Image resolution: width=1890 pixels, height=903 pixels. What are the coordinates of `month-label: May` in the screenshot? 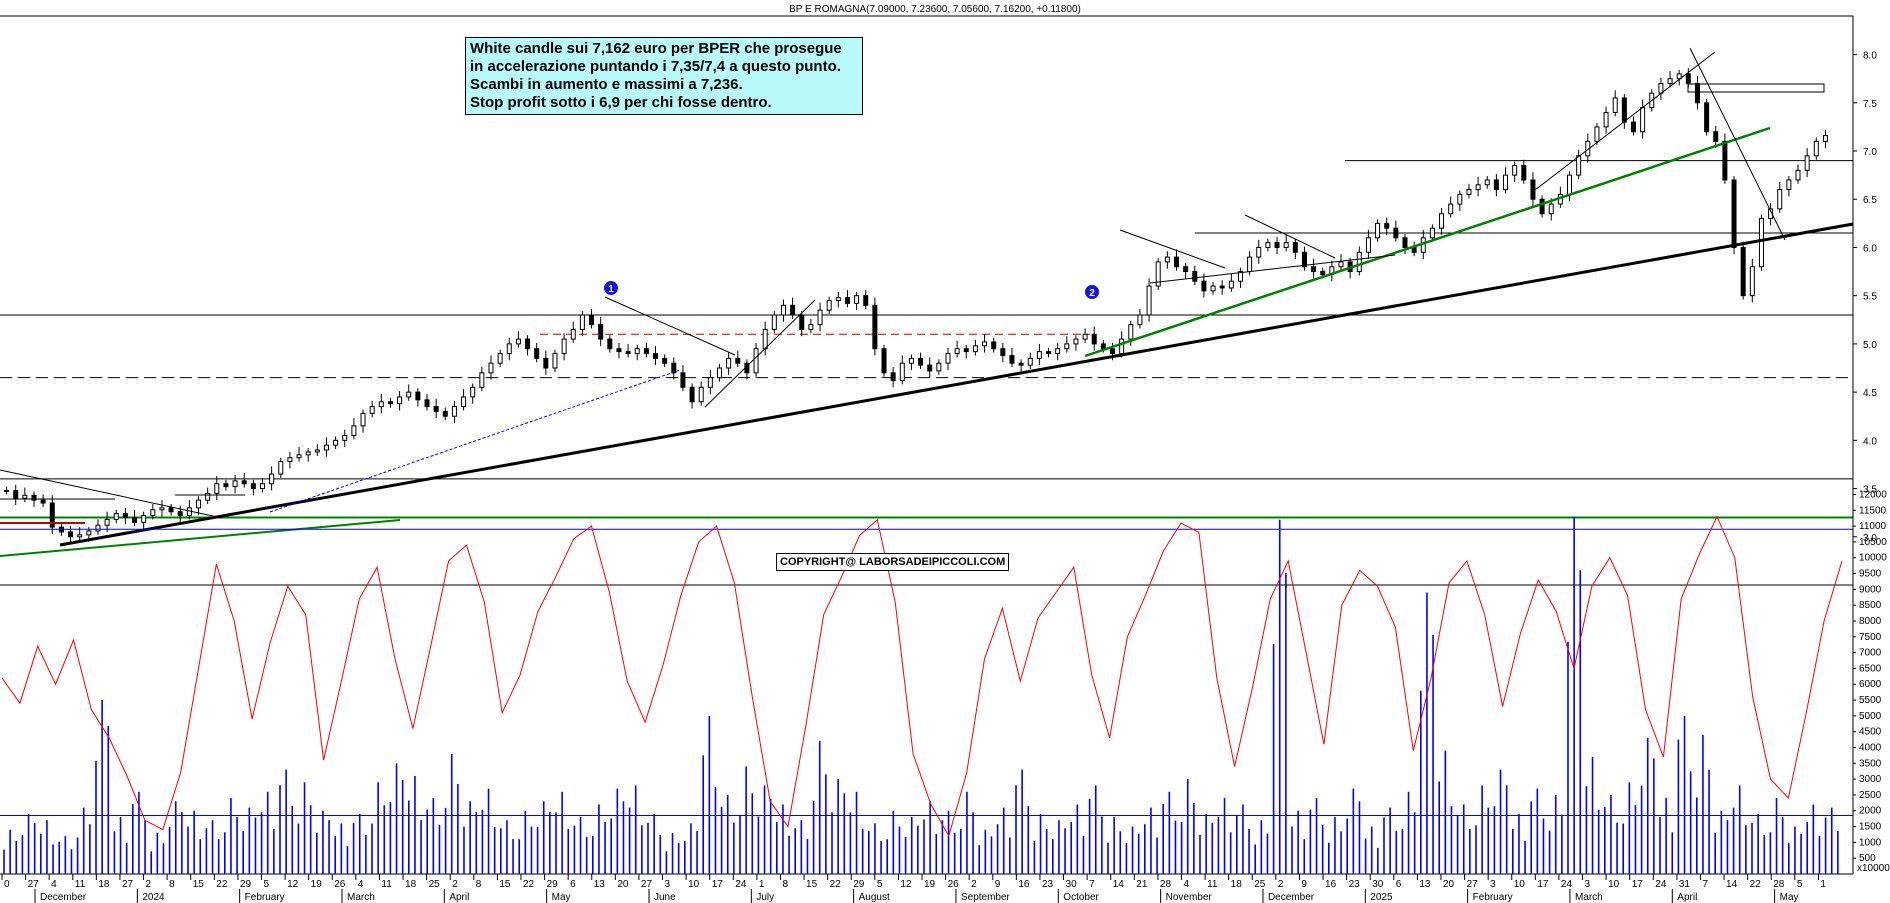 It's located at (1789, 897).